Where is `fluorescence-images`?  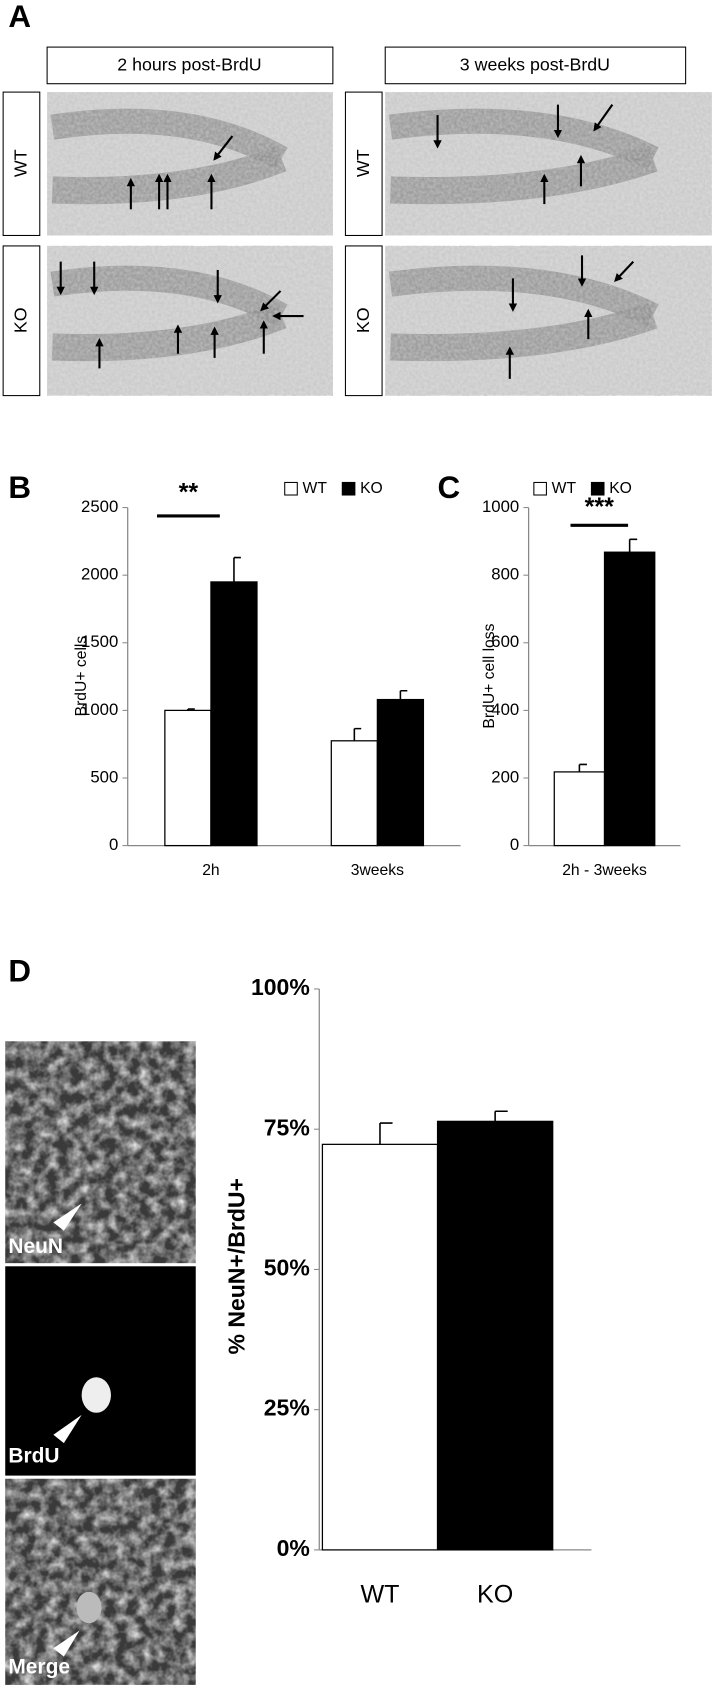 fluorescence-images is located at coordinates (100, 1363).